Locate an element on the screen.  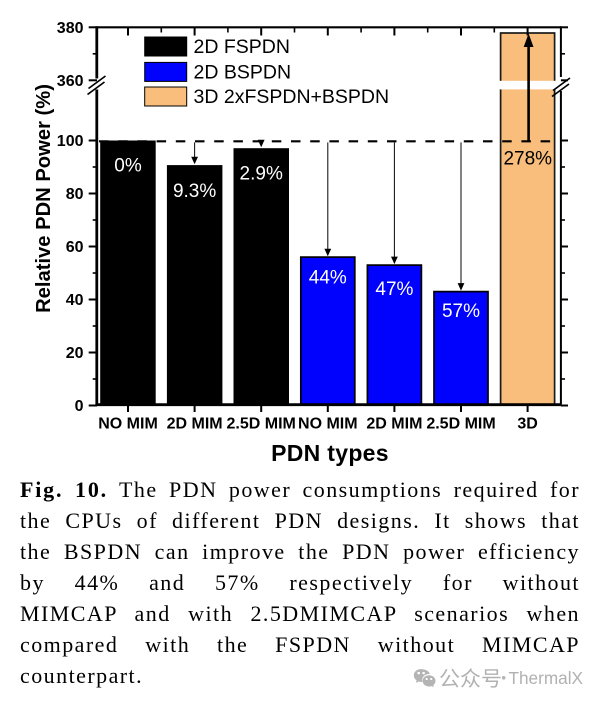
svg-text: 360 is located at coordinates (70, 81).